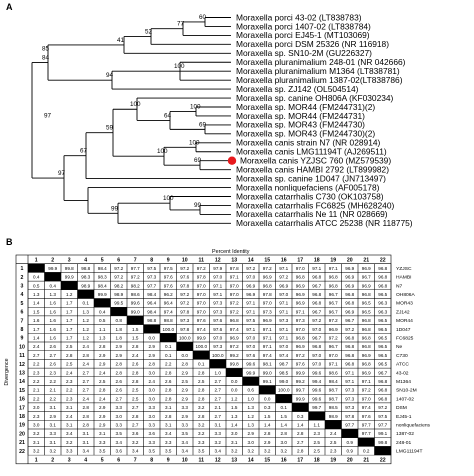 The height and width of the screenshot is (476, 474). Describe the element at coordinates (151, 303) in the screenshot. I see `matrix-value: 96.4` at that location.